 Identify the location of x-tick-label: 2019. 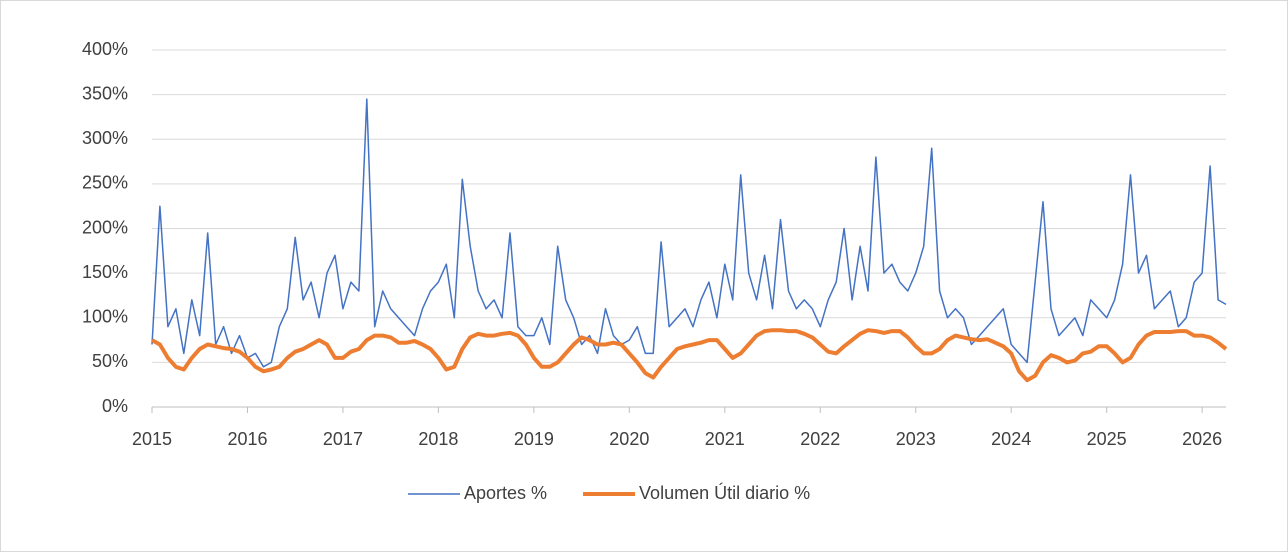
(534, 439).